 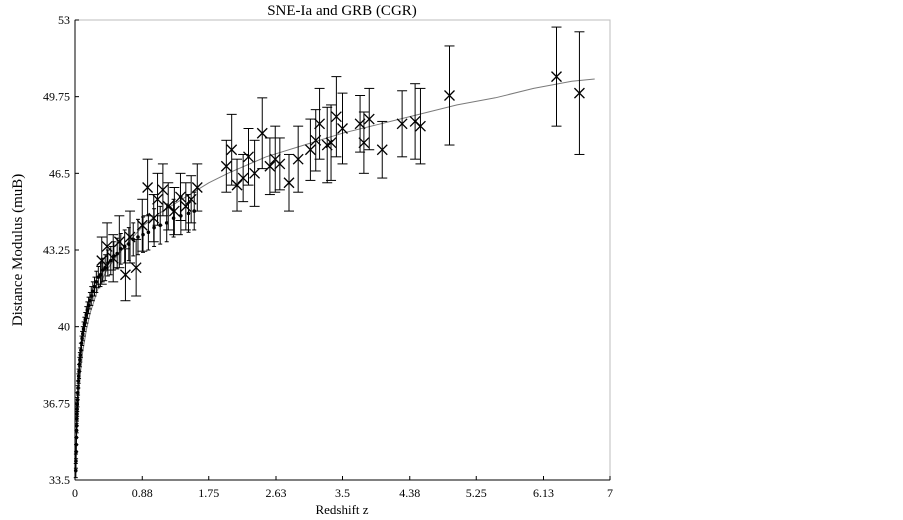 I want to click on chart-title: SNE-Ia and GRB (CGR), so click(x=342, y=11).